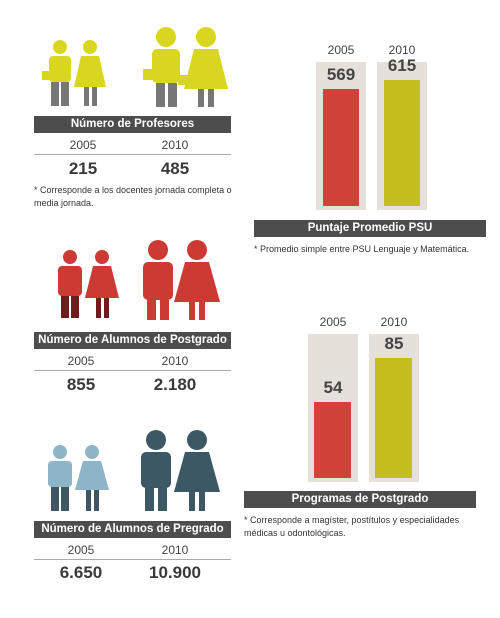 This screenshot has width=500, height=618. I want to click on postgrado-value-2005: 855, so click(81, 384).